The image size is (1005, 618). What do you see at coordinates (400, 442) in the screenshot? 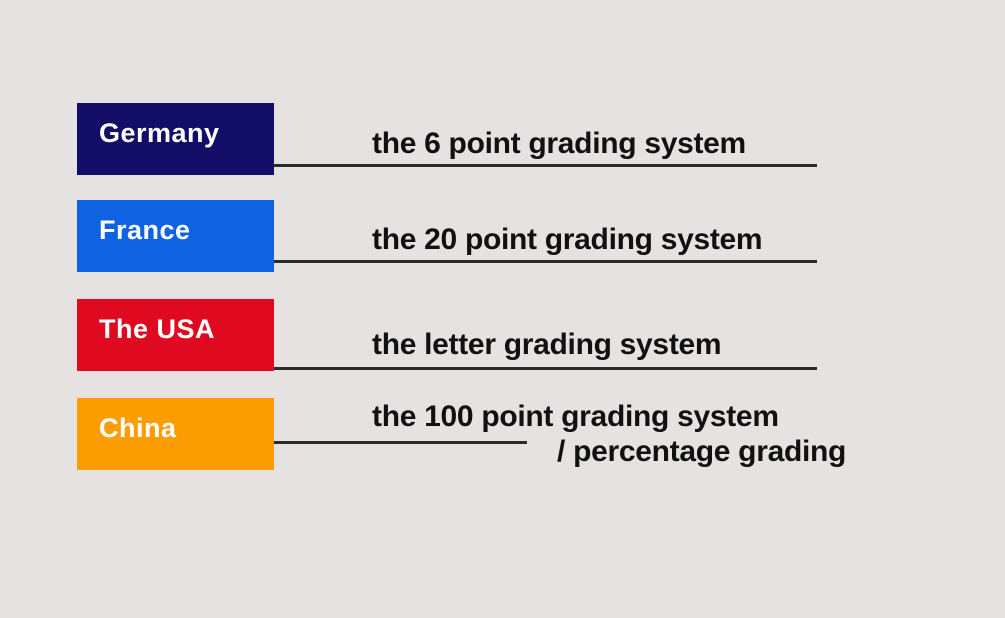
I see `connector-line-china` at bounding box center [400, 442].